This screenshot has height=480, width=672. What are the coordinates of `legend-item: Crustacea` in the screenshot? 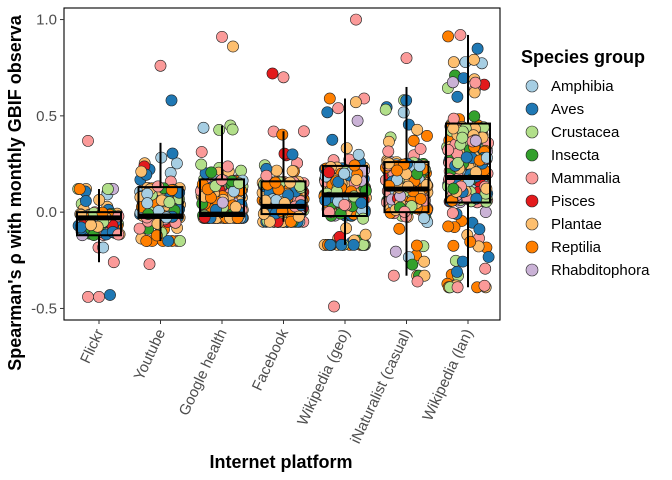 It's located at (572, 132).